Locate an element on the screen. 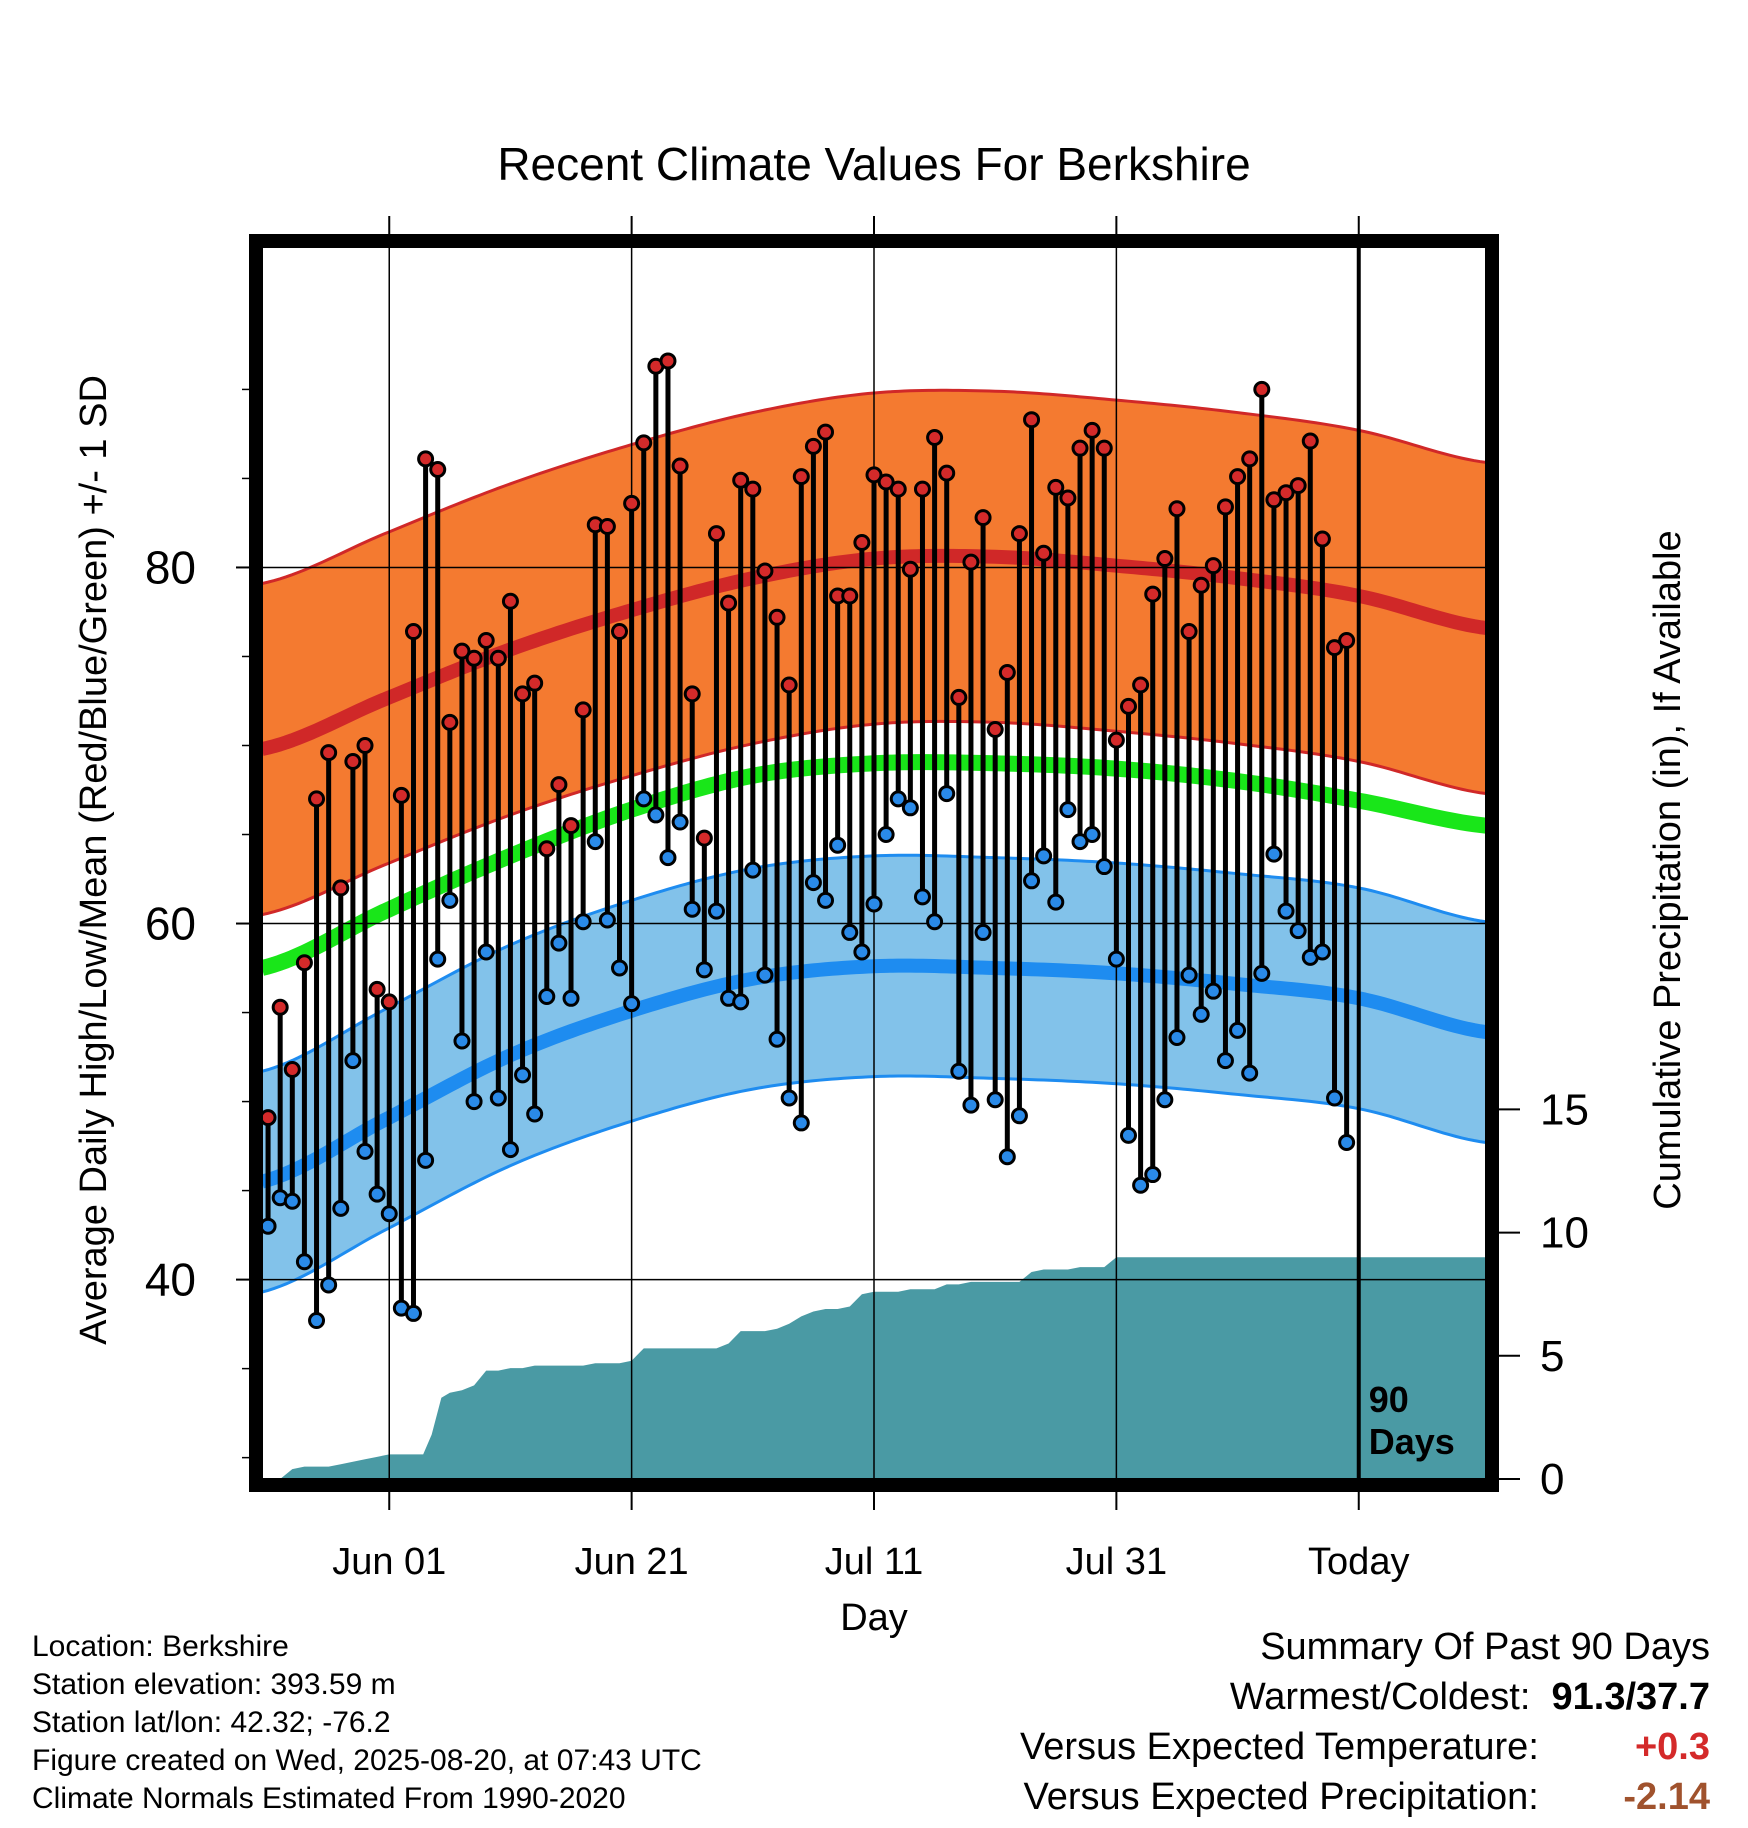 This screenshot has height=1828, width=1748. x-tick-label: Today is located at coordinates (1358, 1562).